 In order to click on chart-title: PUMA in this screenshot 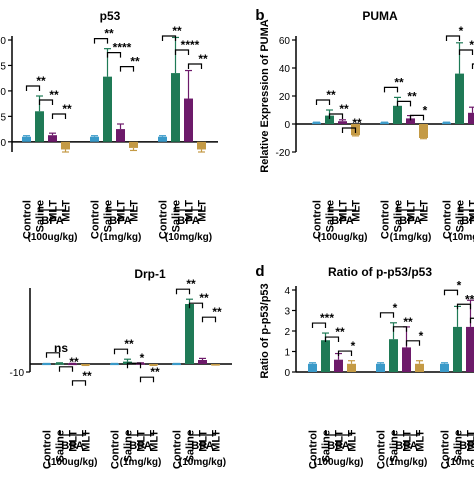, I will do `click(380, 16)`.